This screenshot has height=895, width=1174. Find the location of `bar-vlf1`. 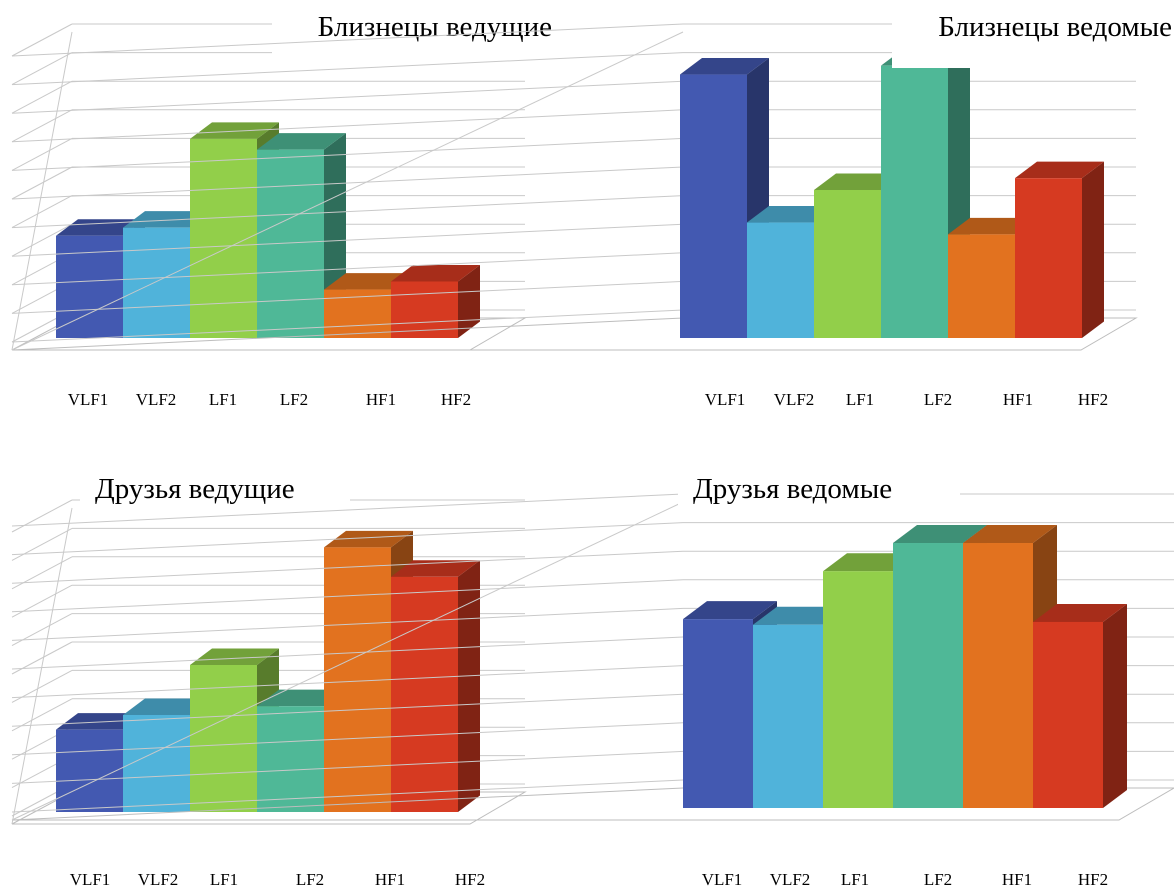

bar-vlf1 is located at coordinates (730, 704).